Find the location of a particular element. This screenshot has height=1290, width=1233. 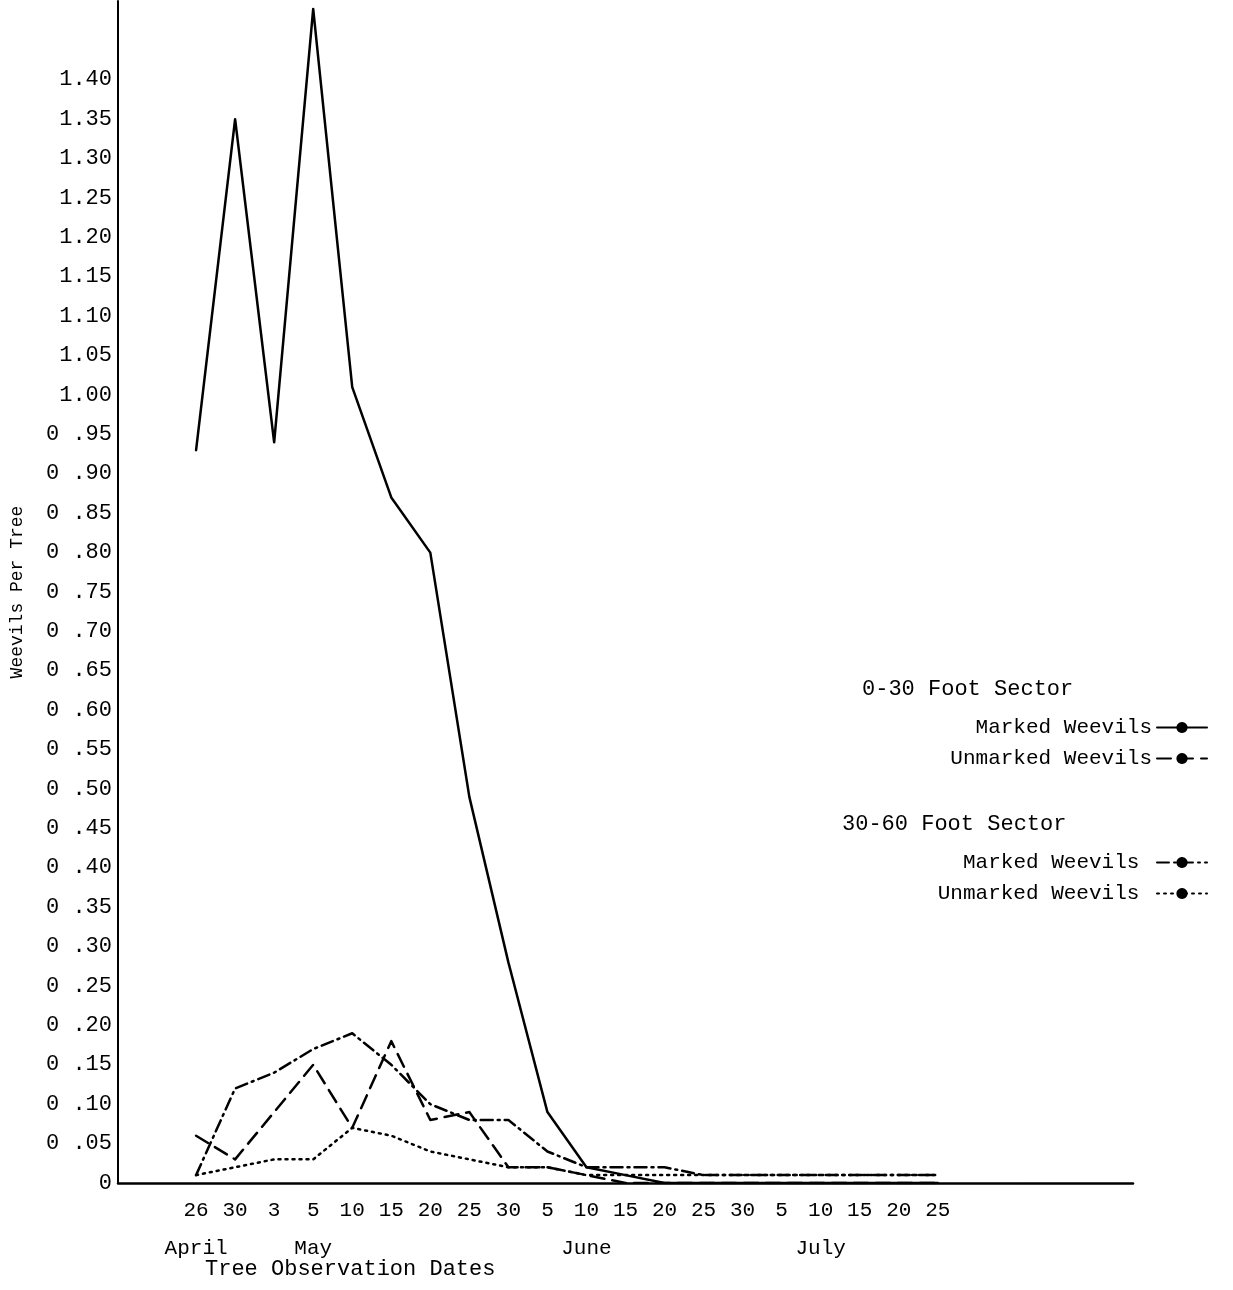

x-tick-label: 10 is located at coordinates (352, 1210).